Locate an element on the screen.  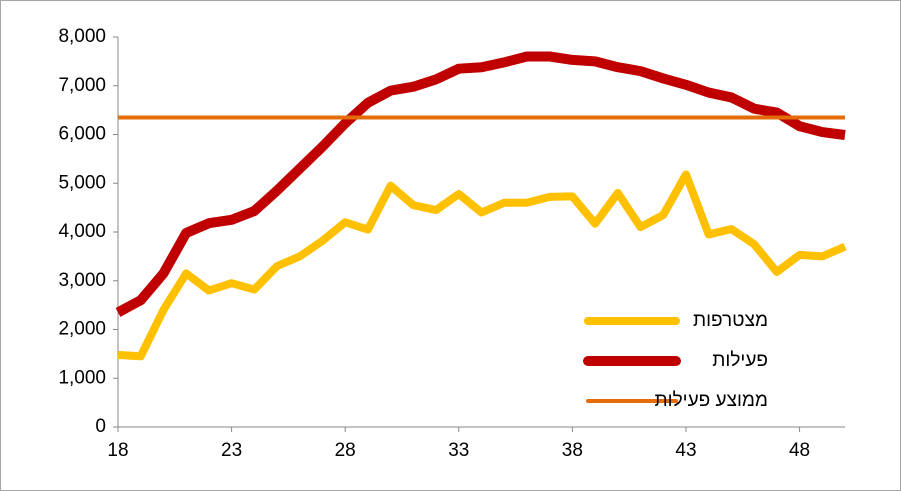
x-tick-label: 33 is located at coordinates (458, 450).